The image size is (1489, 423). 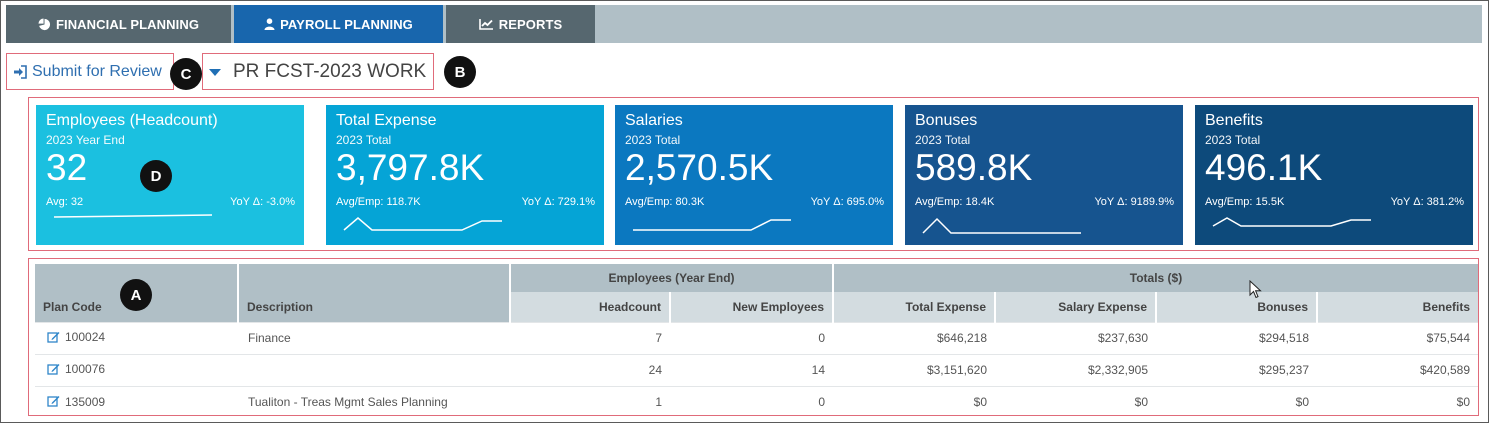 I want to click on benefits-cell: $0, so click(x=1397, y=401).